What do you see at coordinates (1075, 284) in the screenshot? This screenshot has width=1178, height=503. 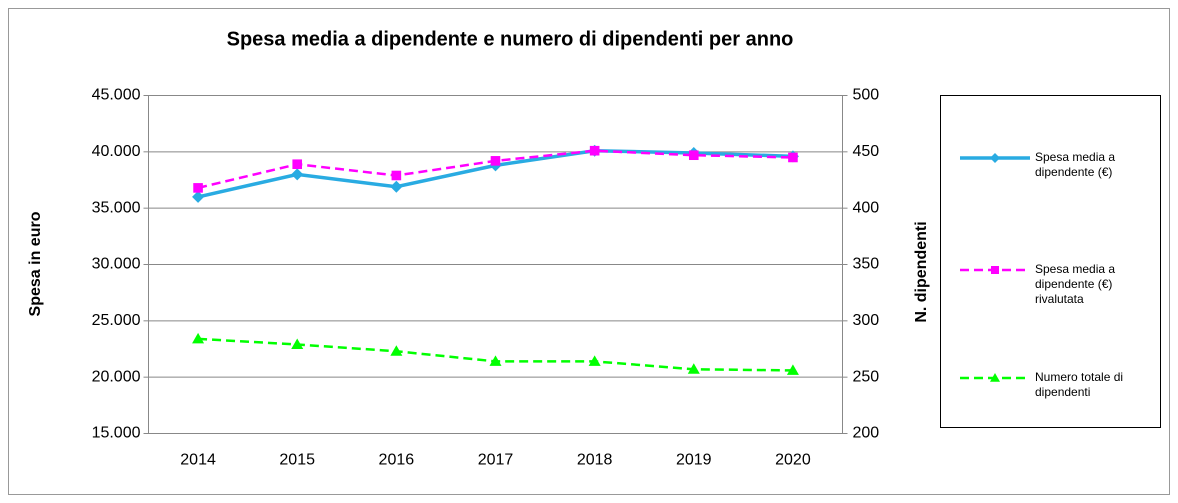 I see `legend-label: Spesa media a dipendente (€) rivalutata` at bounding box center [1075, 284].